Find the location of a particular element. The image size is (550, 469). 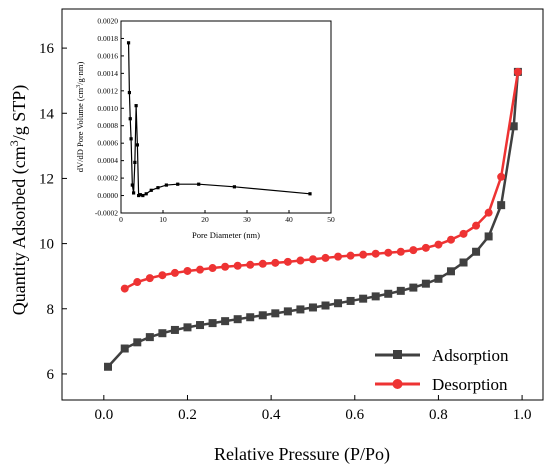

main-x-tick-label: 0.0 is located at coordinates (103, 415).